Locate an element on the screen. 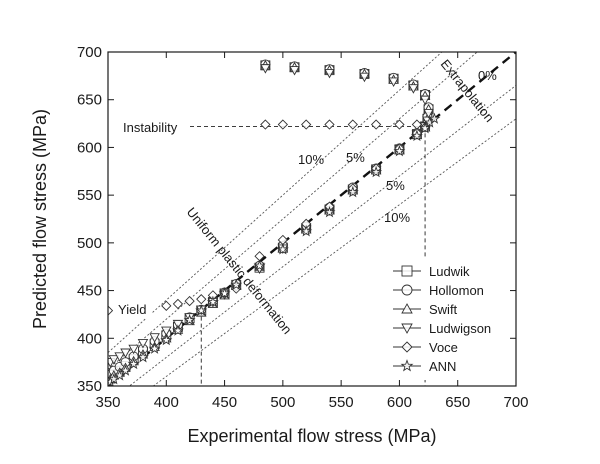  legend-item-hollomon: Hollomon is located at coordinates (438, 290).